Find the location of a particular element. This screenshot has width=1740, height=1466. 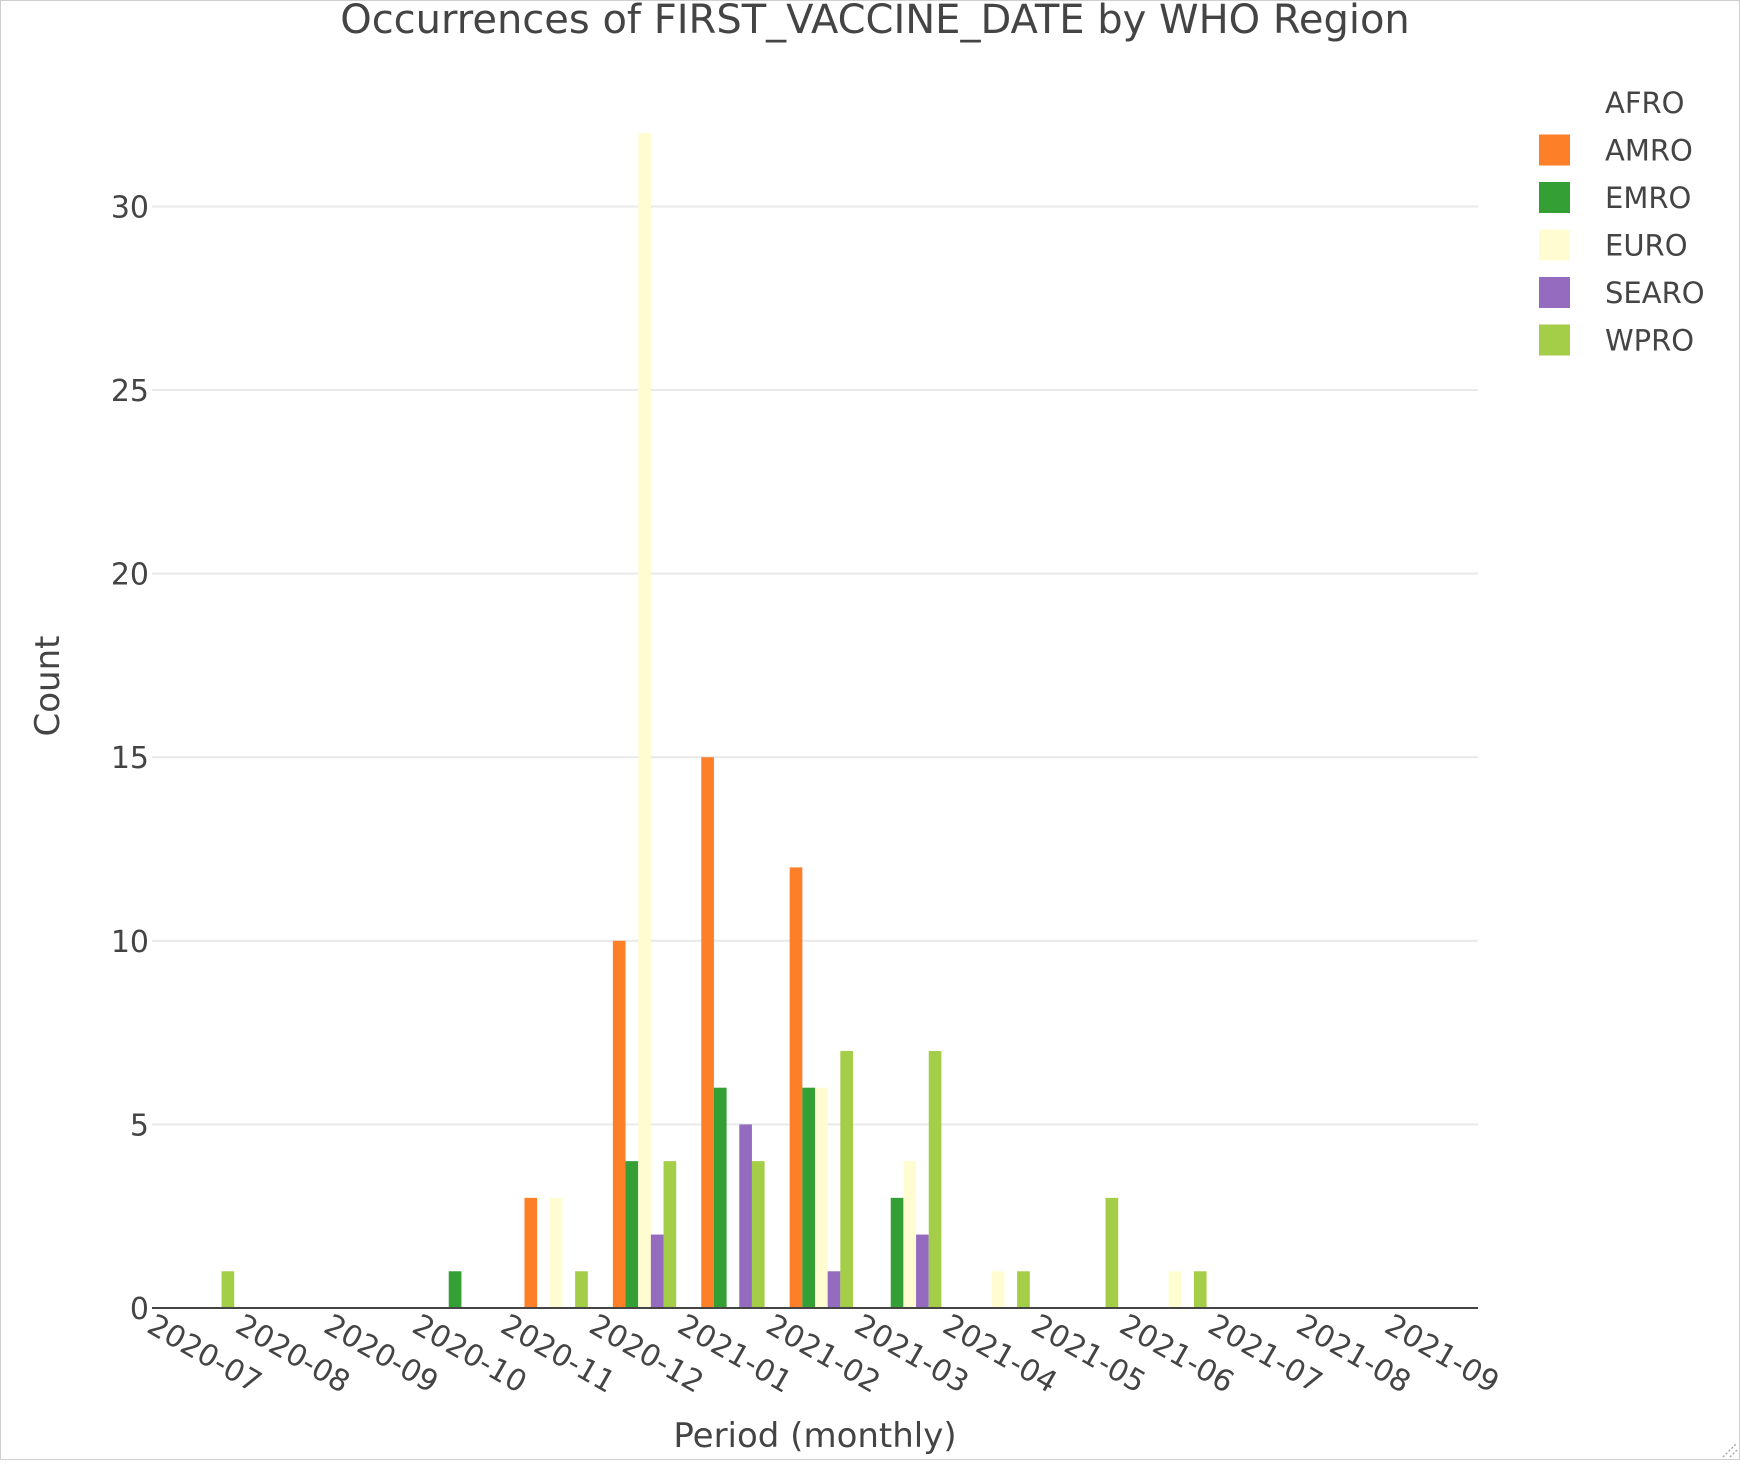

legend-swatch-amro is located at coordinates (1554, 150).